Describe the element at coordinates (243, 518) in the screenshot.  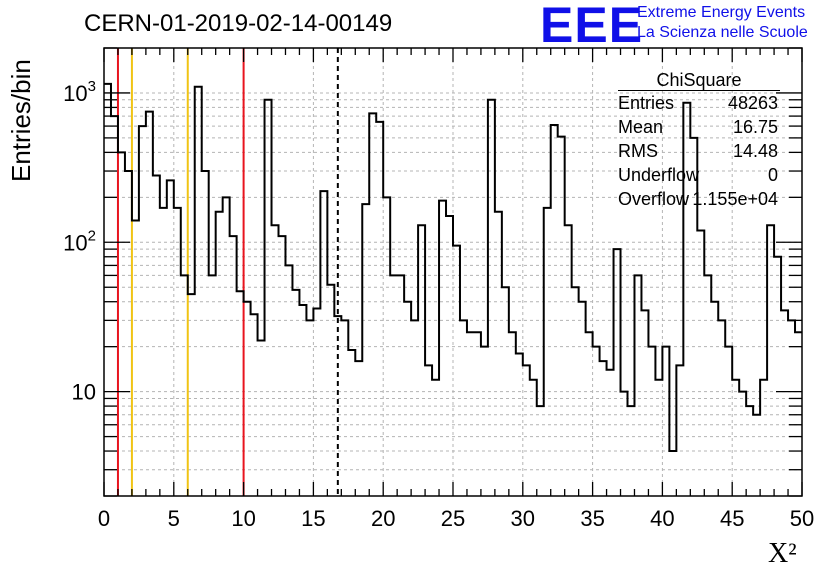
I see `x-tick-label: 10` at that location.